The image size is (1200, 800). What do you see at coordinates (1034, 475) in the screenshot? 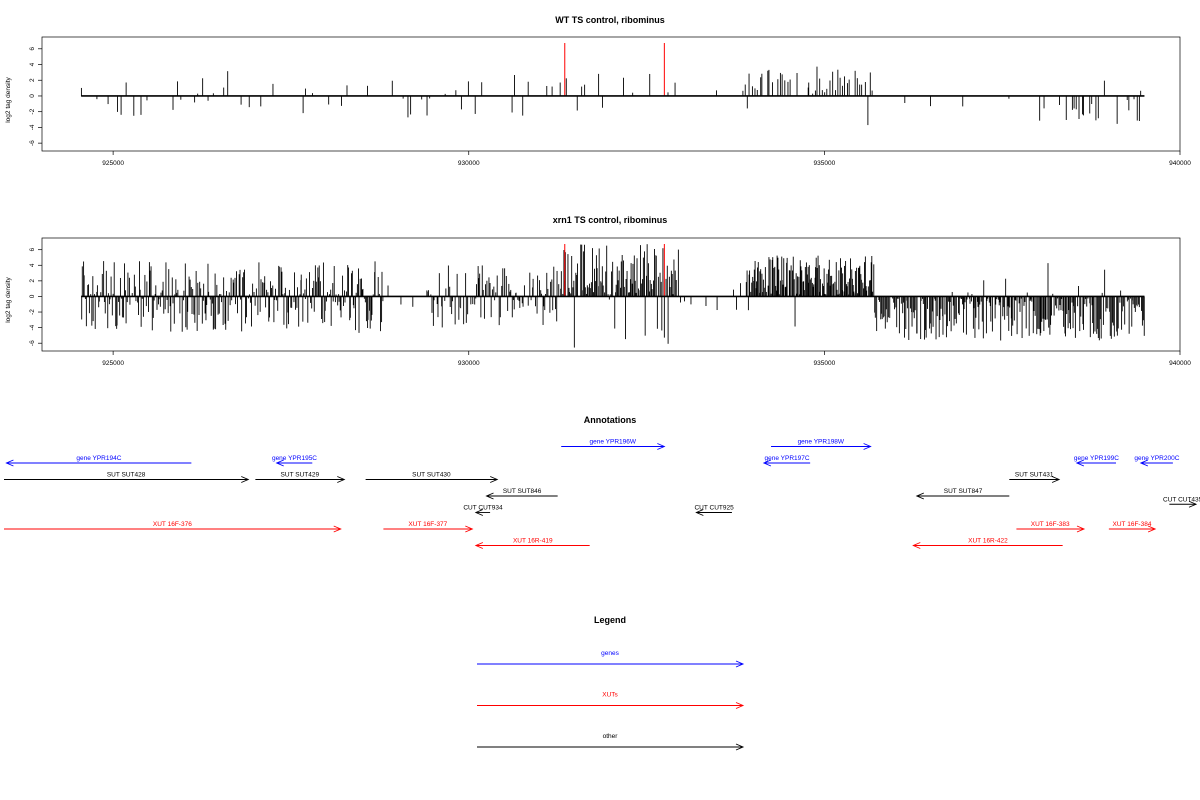
I see `annotation-label: SUT SUT431` at bounding box center [1034, 475].